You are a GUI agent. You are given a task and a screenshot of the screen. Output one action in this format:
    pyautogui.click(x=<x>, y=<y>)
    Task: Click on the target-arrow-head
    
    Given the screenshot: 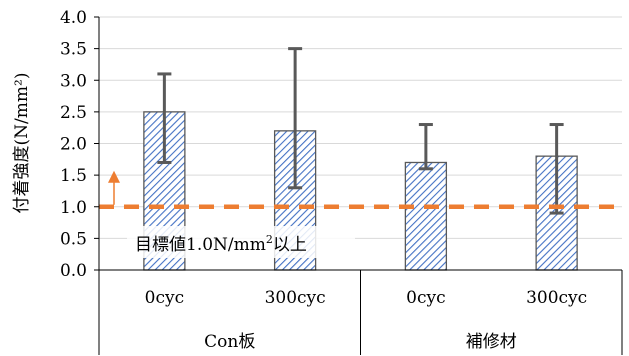 What is the action you would take?
    pyautogui.click(x=114, y=176)
    